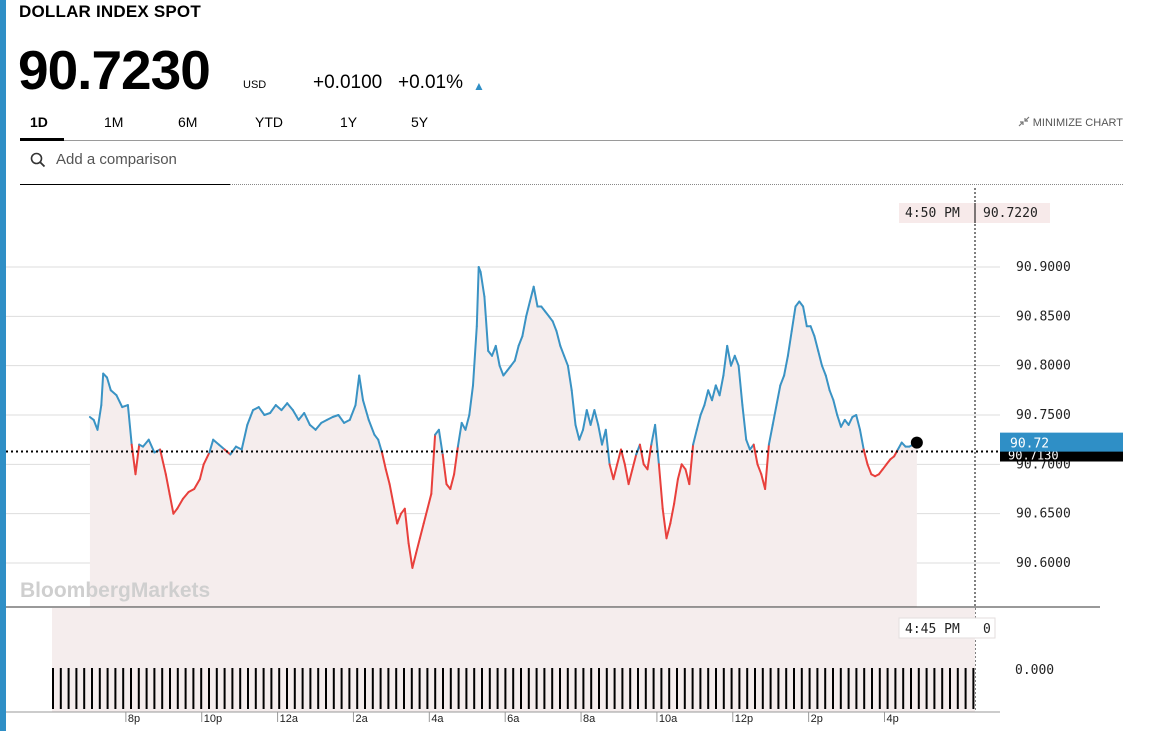 This screenshot has height=731, width=1151. What do you see at coordinates (348, 82) in the screenshot?
I see `net-change: +0.0100` at bounding box center [348, 82].